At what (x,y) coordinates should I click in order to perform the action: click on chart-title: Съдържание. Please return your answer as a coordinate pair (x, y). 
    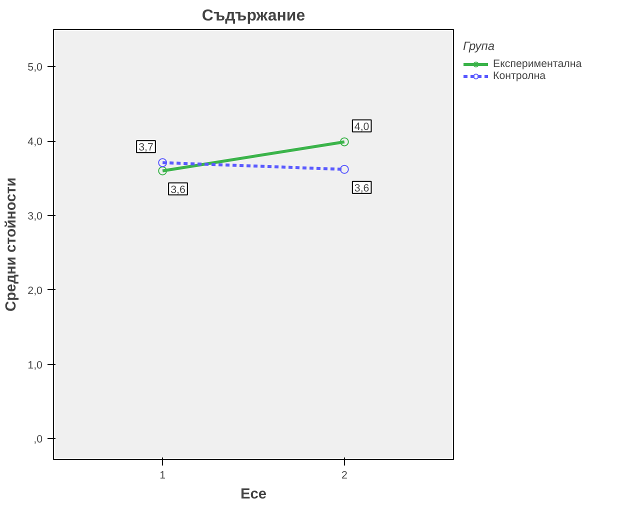
    Looking at the image, I should click on (254, 16).